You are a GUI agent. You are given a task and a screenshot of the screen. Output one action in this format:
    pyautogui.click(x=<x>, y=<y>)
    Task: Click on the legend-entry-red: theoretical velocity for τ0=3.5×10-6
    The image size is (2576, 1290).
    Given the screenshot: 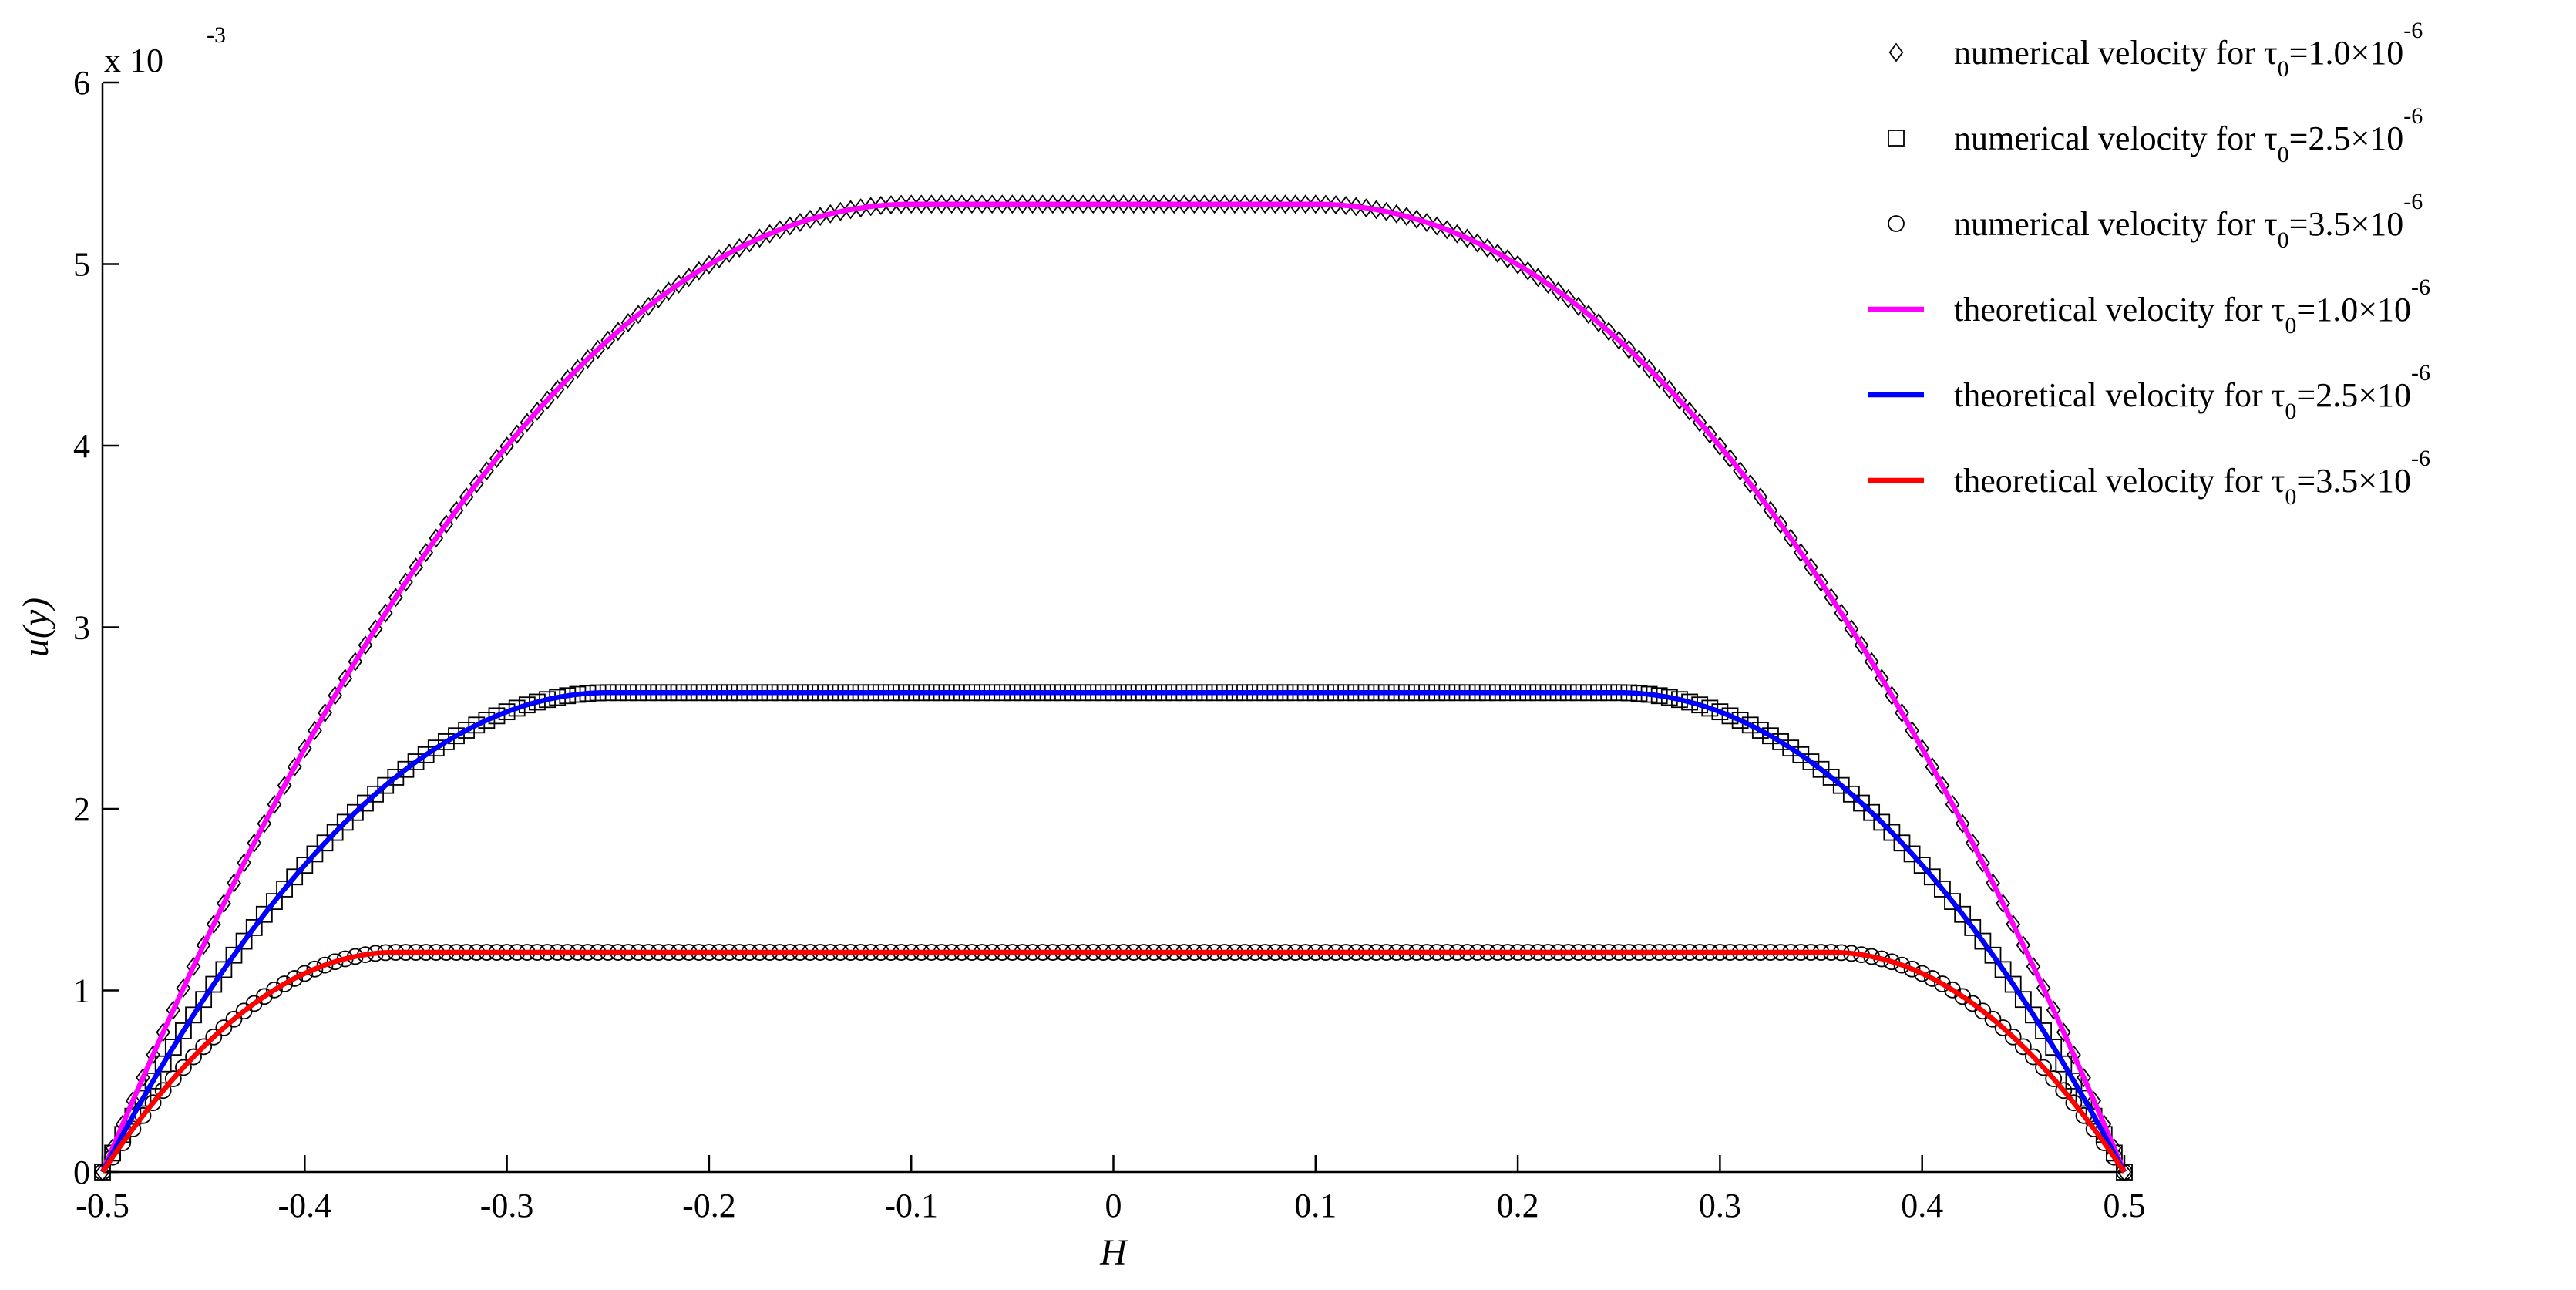 What is the action you would take?
    pyautogui.click(x=2149, y=478)
    